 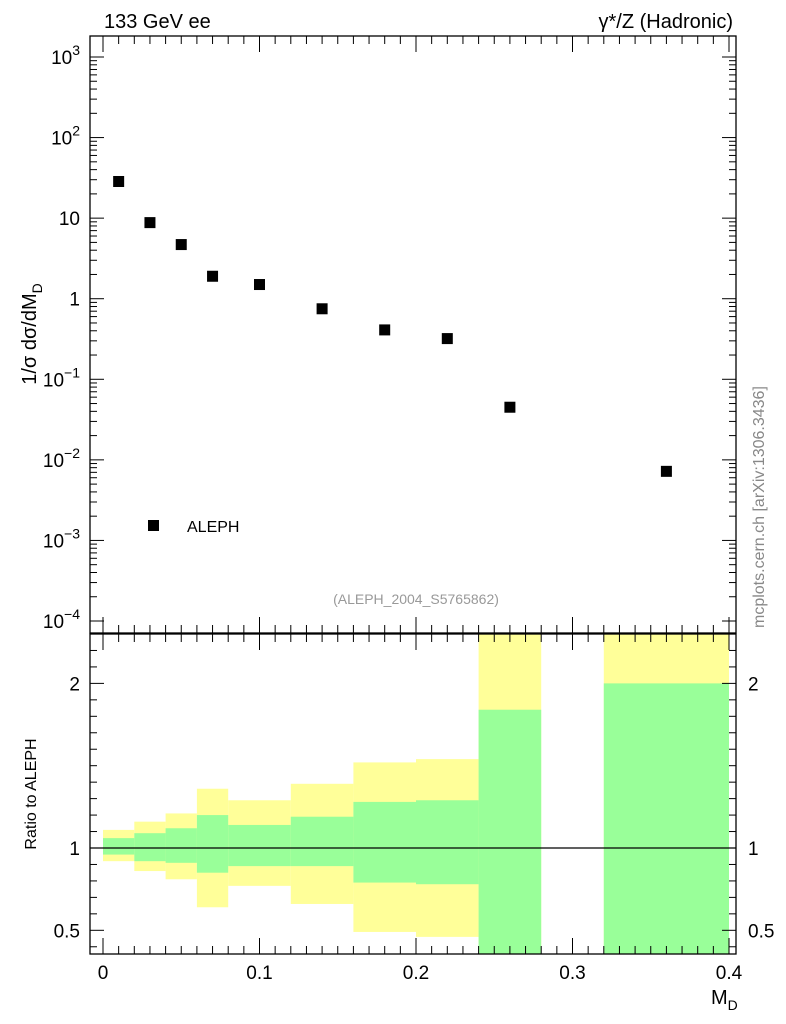 I want to click on watermark: mcplots.cern.ch [arXiv:1306.3436], so click(x=759, y=507).